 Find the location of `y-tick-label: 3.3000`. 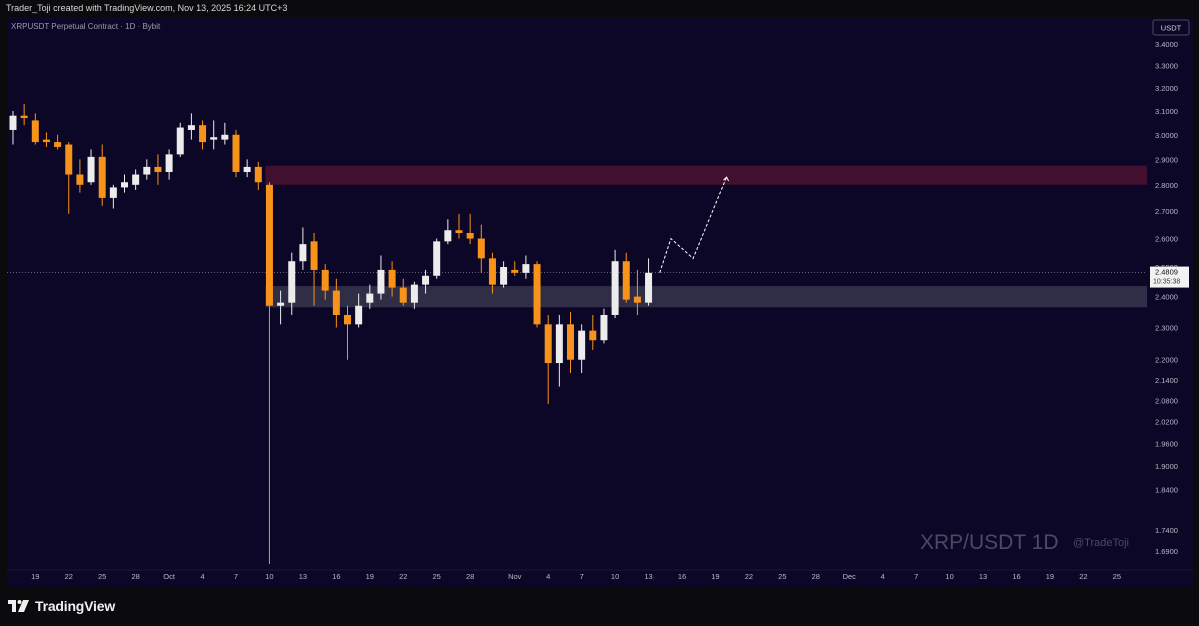

y-tick-label: 3.3000 is located at coordinates (1166, 66).